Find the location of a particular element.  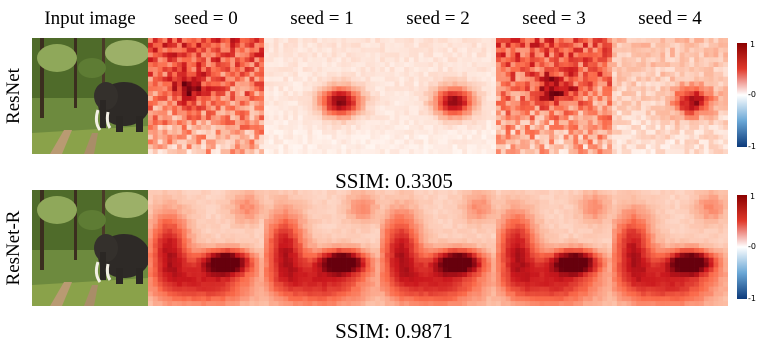

ssim-resnet-r: SSIM: 0.9871 is located at coordinates (394, 331).